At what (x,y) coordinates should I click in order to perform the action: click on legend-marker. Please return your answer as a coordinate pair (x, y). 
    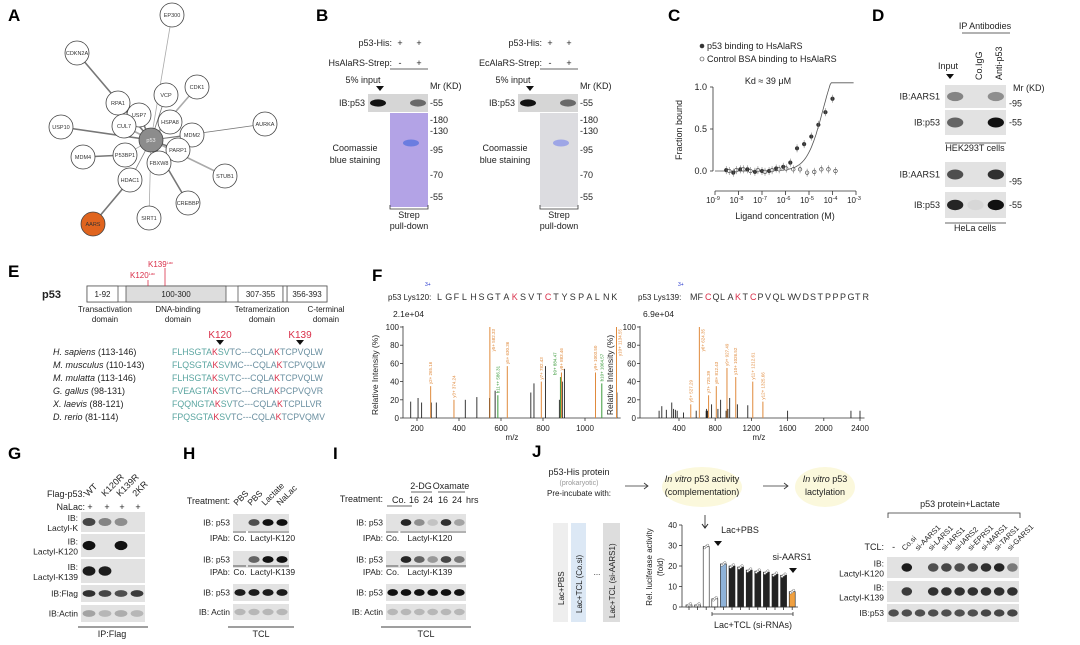
    Looking at the image, I should click on (702, 59).